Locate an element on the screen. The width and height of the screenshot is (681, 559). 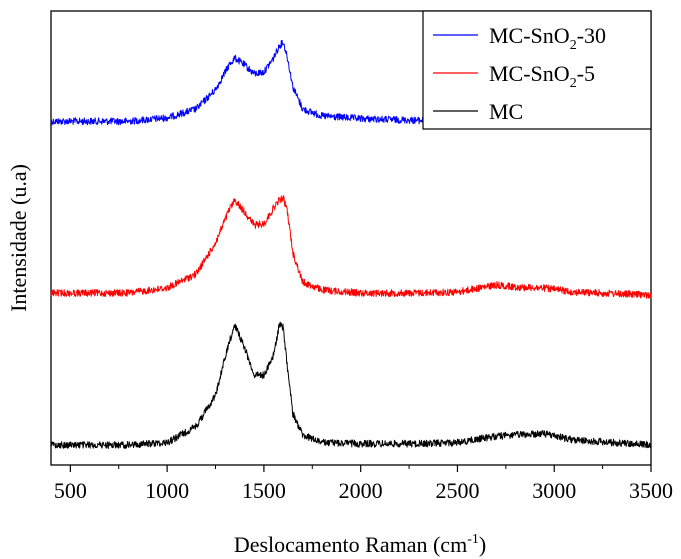
x-tick-label: 1500 is located at coordinates (264, 490).